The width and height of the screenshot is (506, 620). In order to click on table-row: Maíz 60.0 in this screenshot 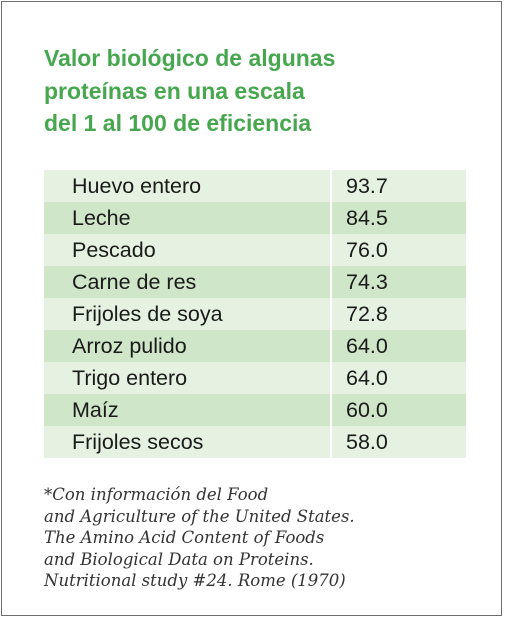, I will do `click(255, 410)`.